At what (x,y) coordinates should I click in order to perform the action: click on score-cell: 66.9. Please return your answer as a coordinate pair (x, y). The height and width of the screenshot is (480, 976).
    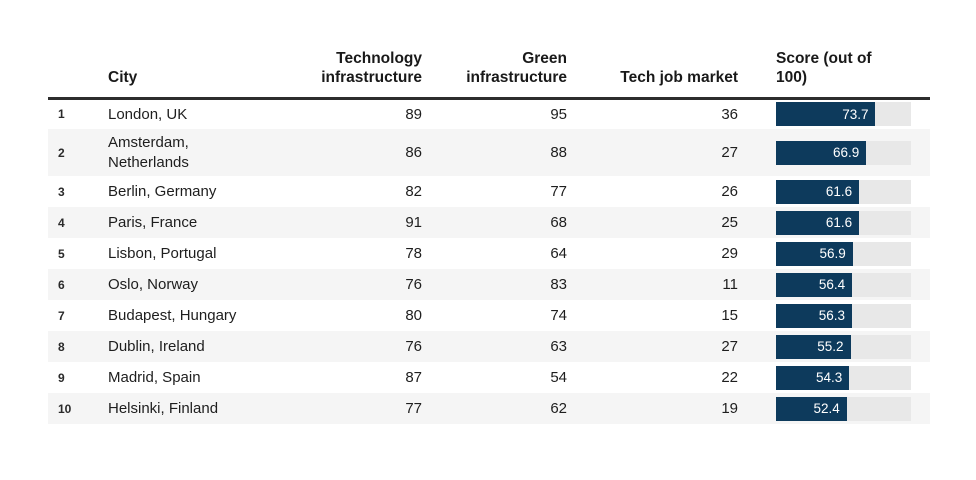
    Looking at the image, I should click on (834, 152).